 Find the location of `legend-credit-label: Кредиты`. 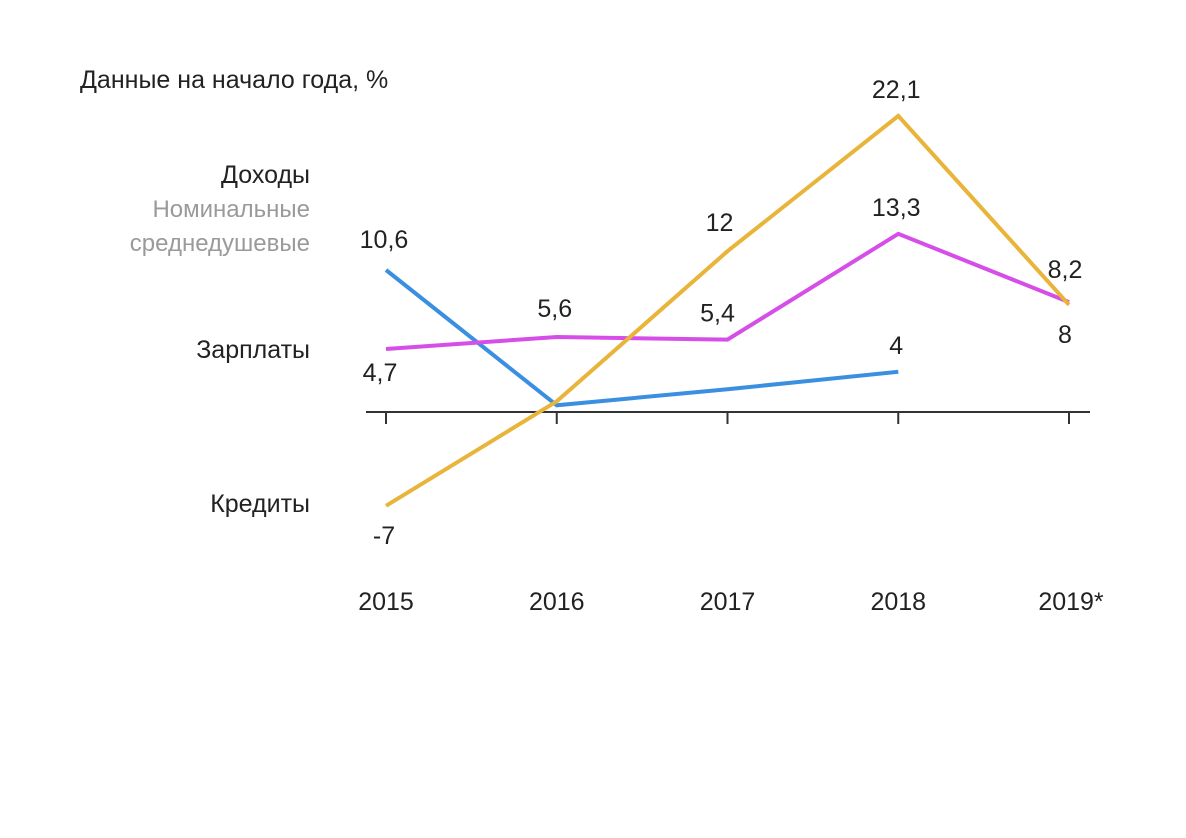

legend-credit-label: Кредиты is located at coordinates (260, 504).